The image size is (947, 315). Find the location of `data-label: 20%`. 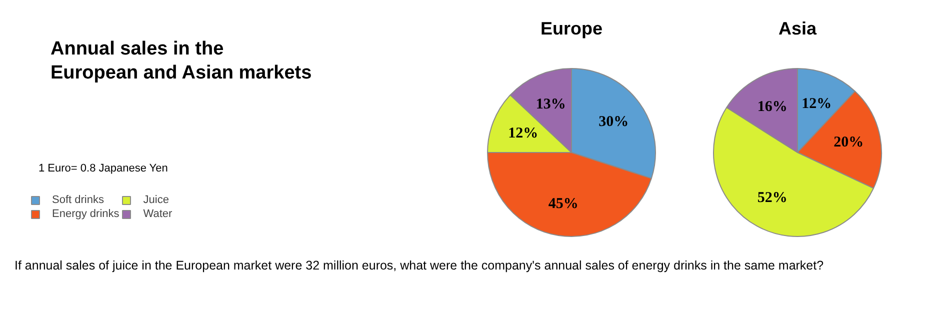

data-label: 20% is located at coordinates (849, 142).